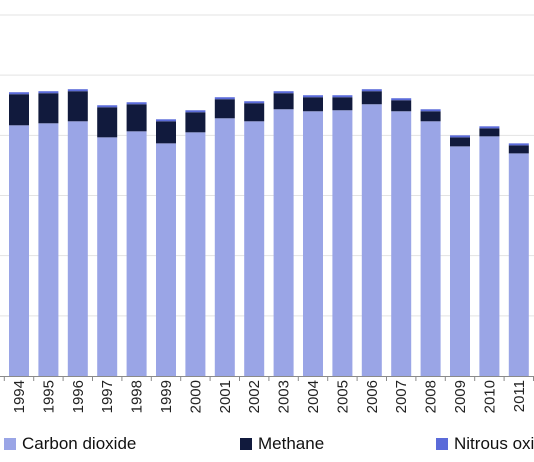  Describe the element at coordinates (19, 396) in the screenshot. I see `x-tick-label: 1994` at that location.